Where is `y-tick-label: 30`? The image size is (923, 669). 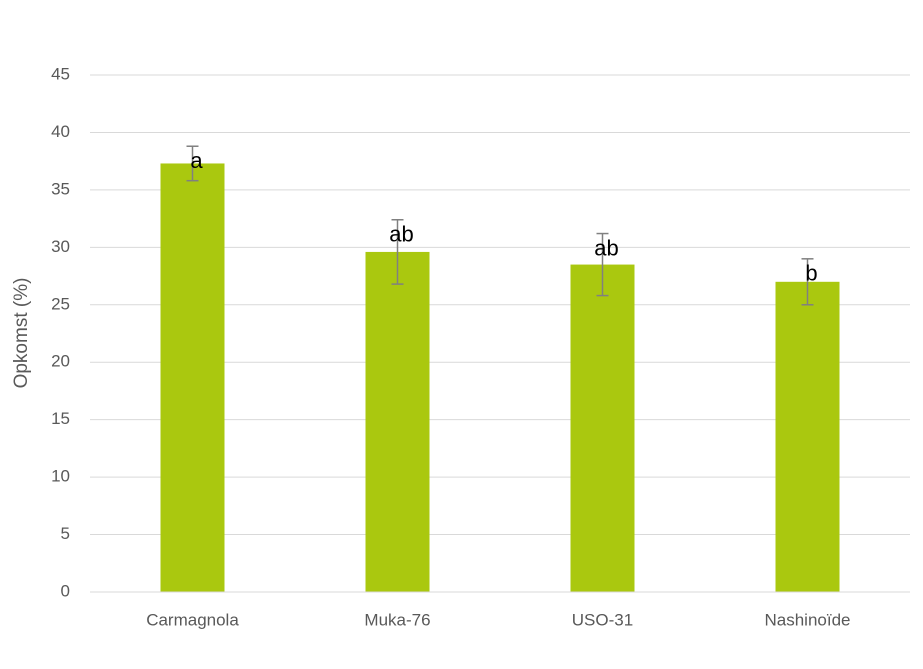
y-tick-label: 30 is located at coordinates (60, 246).